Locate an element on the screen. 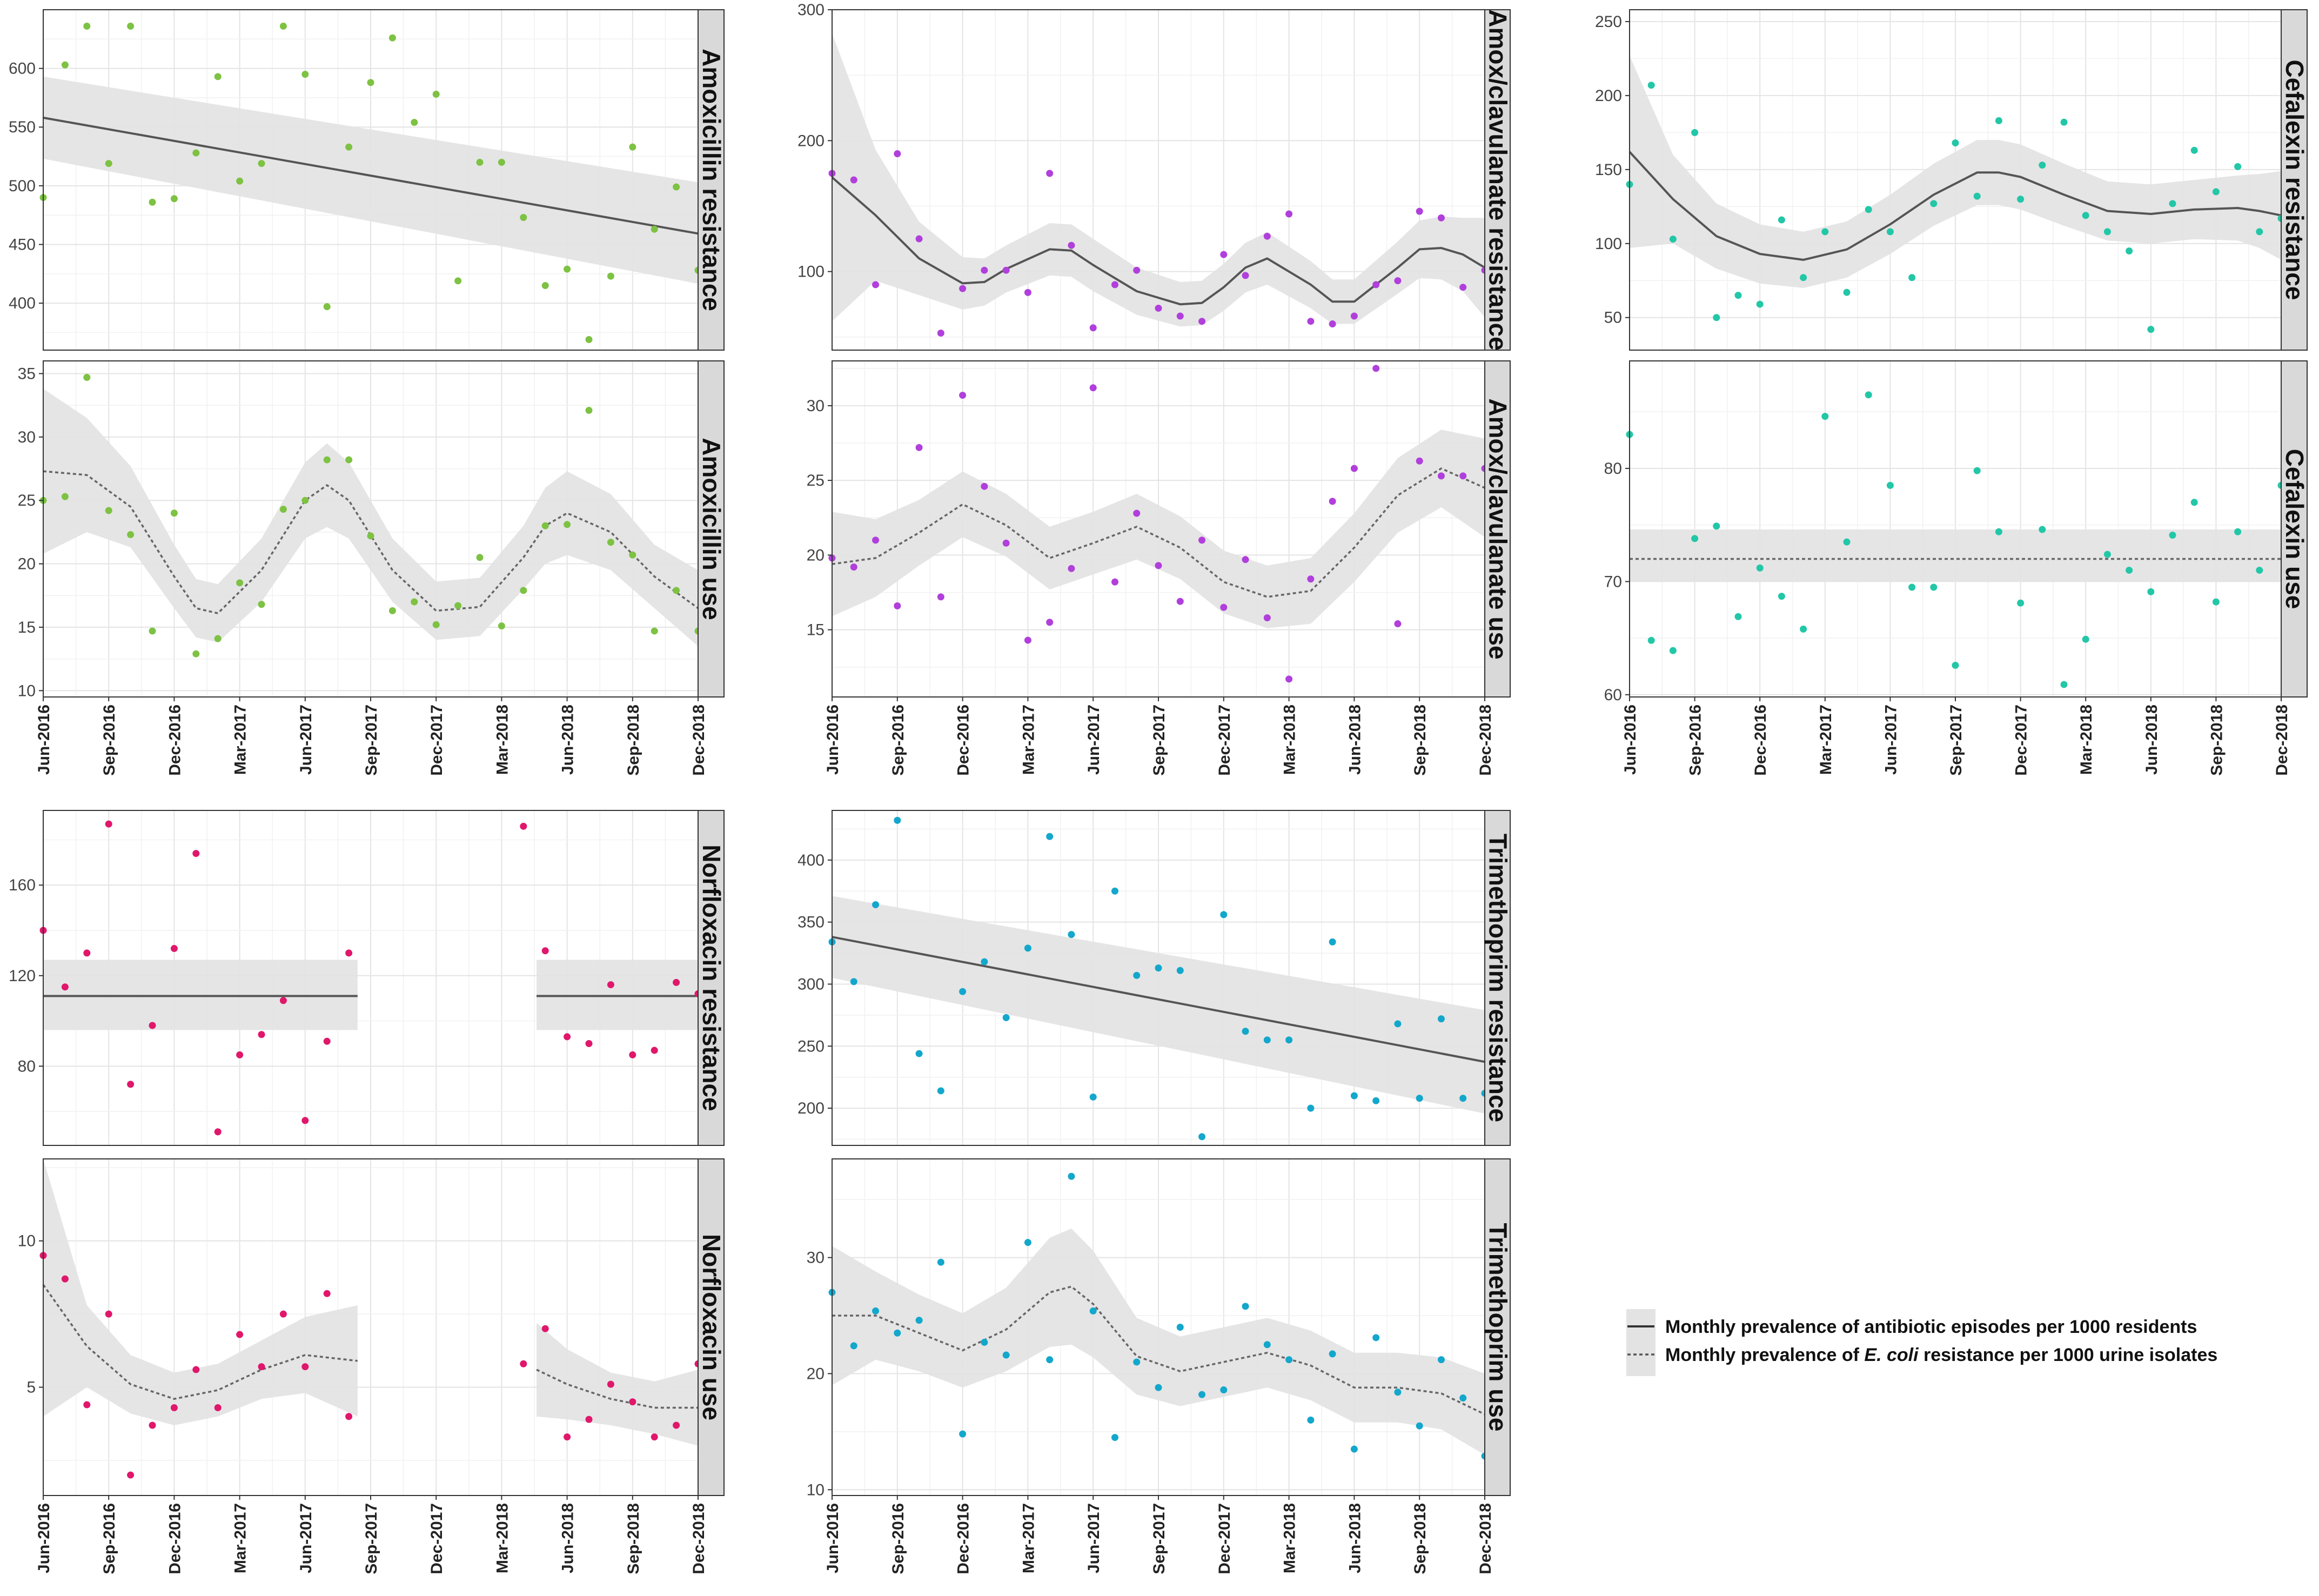 The image size is (2319, 1596). legend-swatch-band is located at coordinates (1641, 1343).